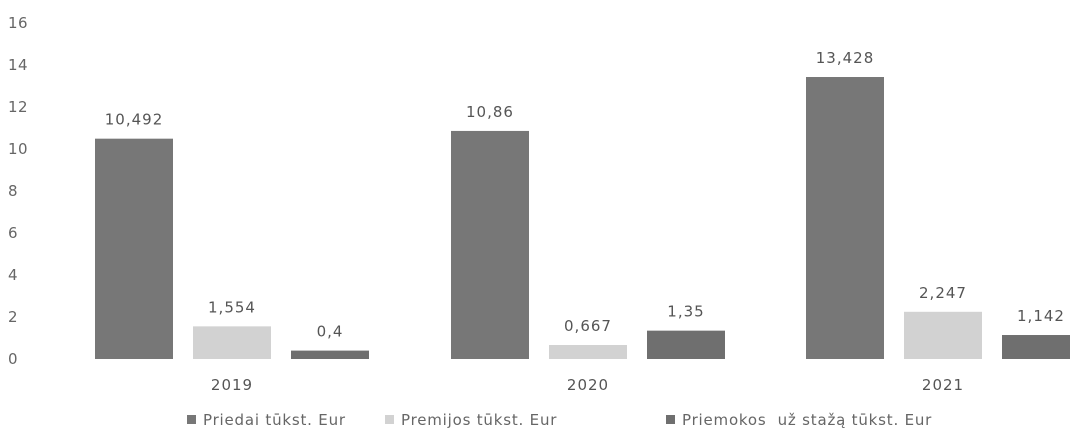 The image size is (1070, 429). What do you see at coordinates (479, 420) in the screenshot?
I see `legend-label: Premijos tūkst. Eur` at bounding box center [479, 420].